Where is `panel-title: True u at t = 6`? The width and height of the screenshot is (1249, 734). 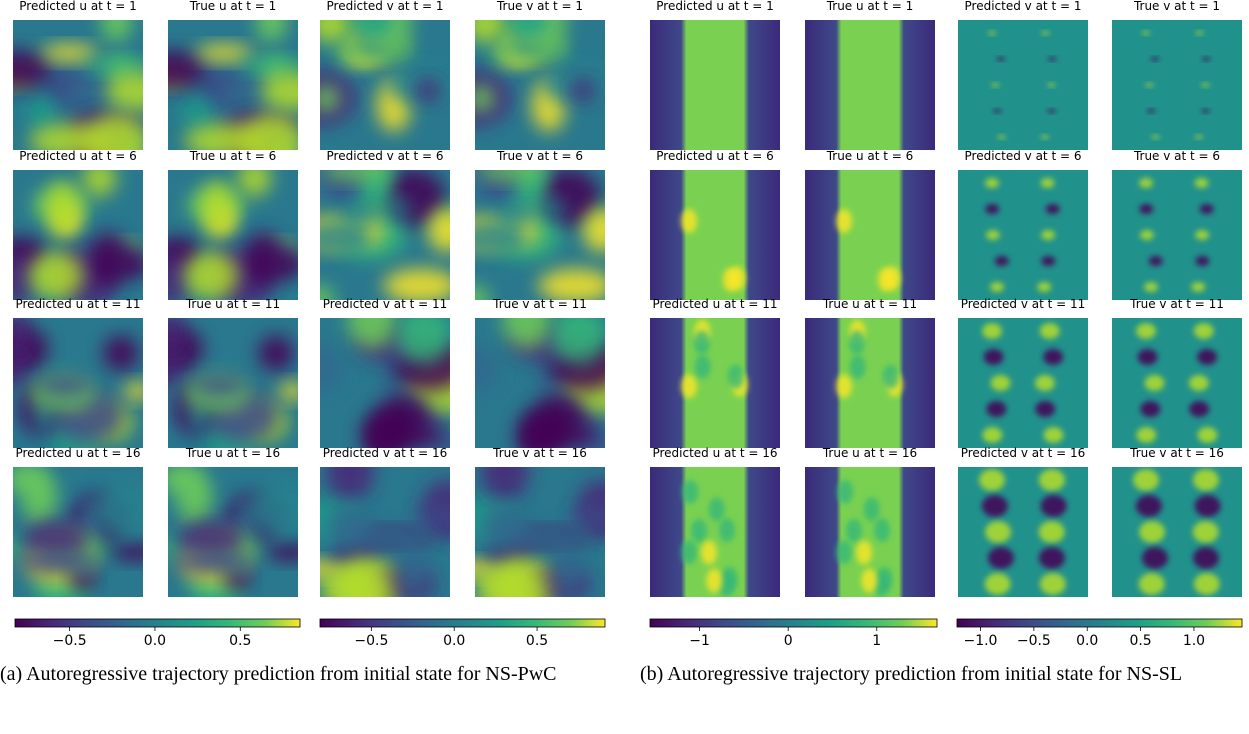 panel-title: True u at t = 6 is located at coordinates (233, 156).